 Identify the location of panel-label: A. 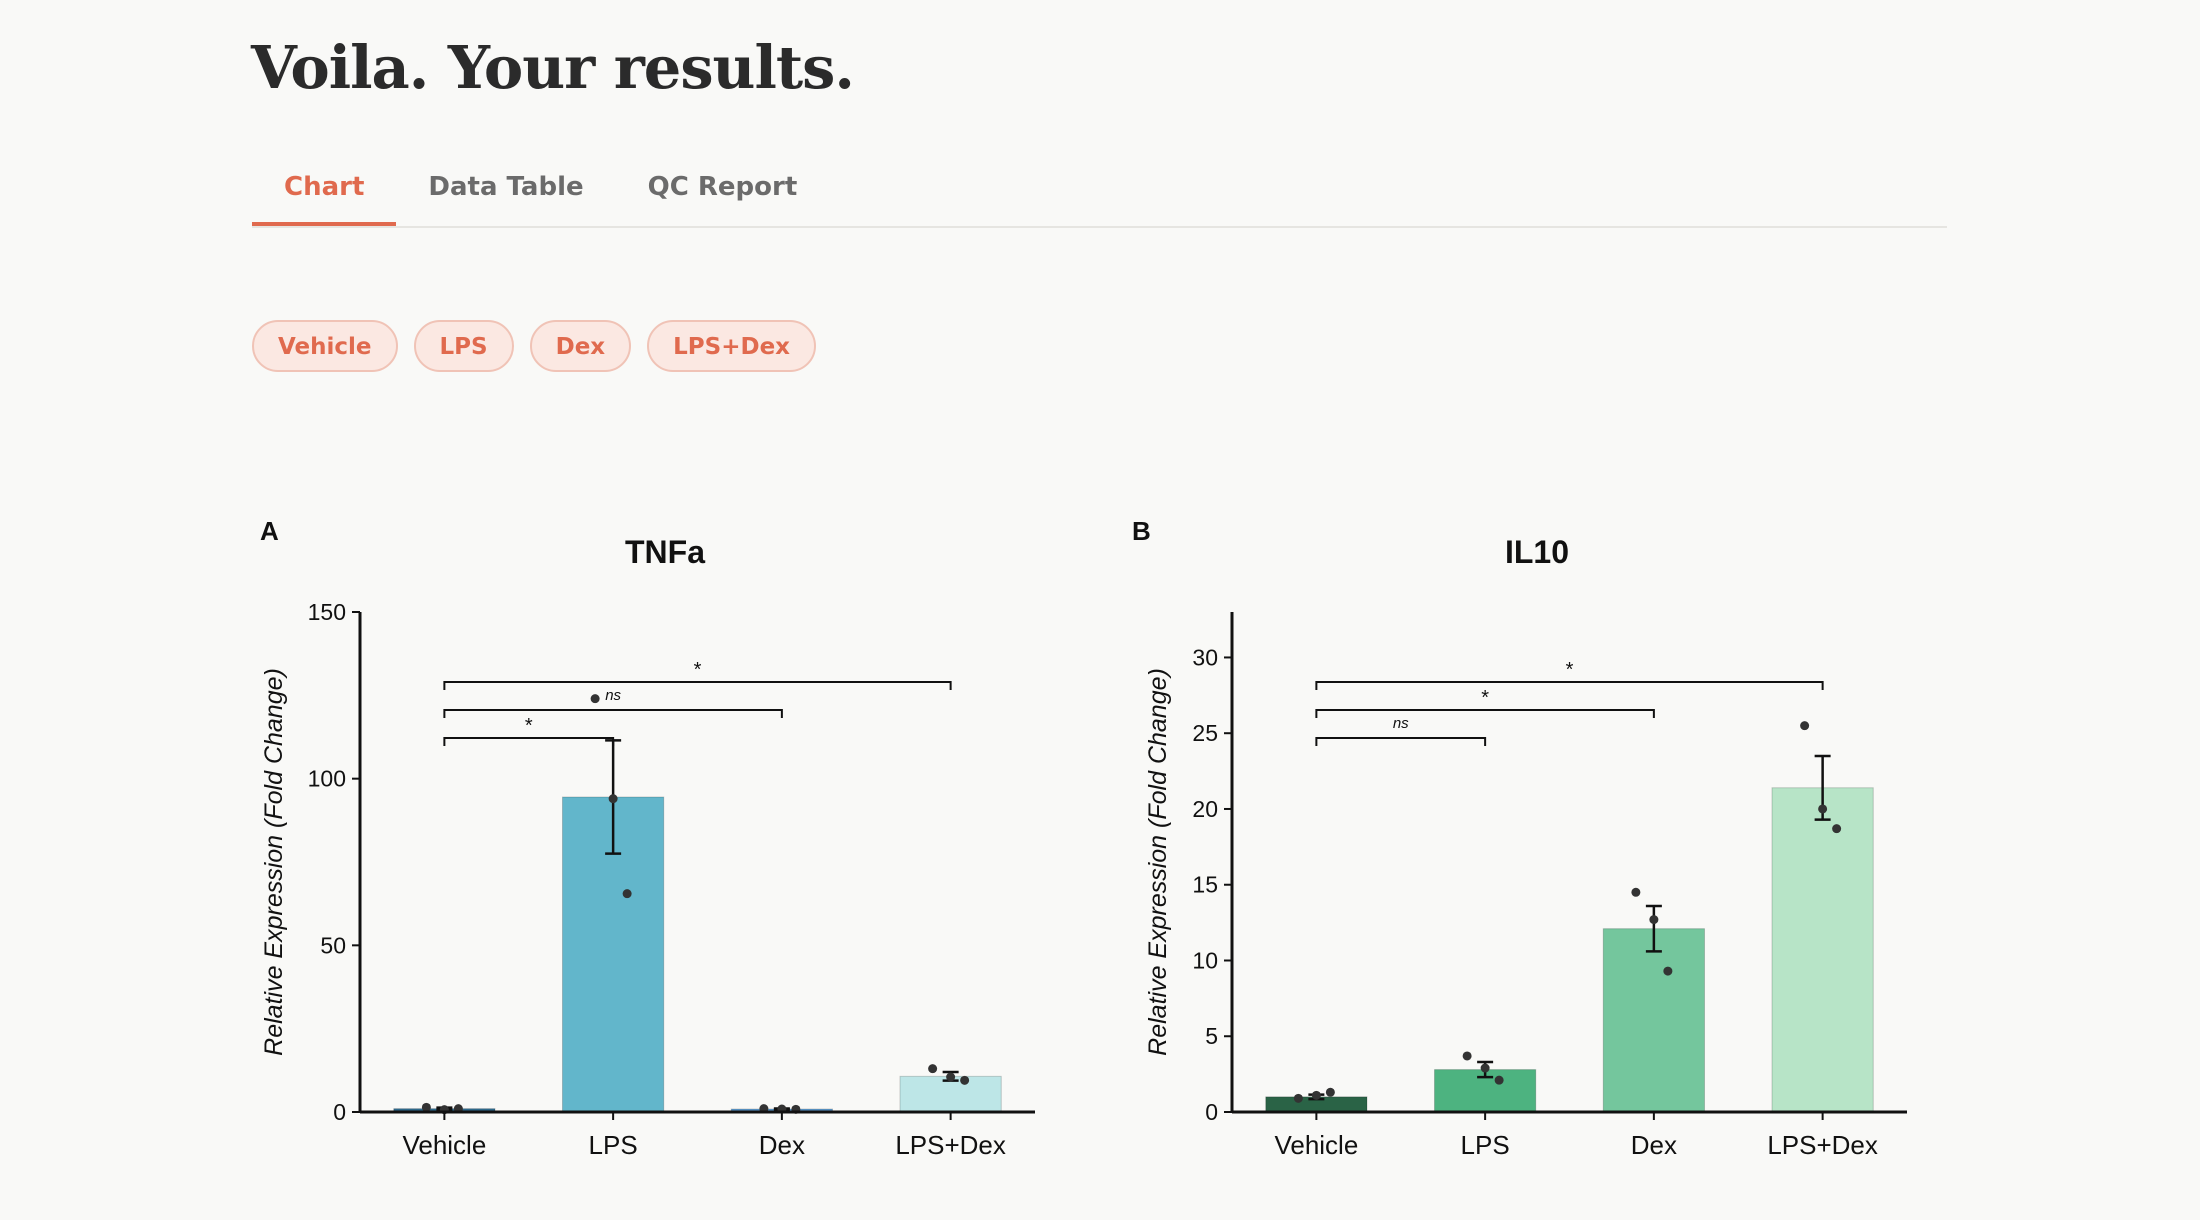
(269, 531).